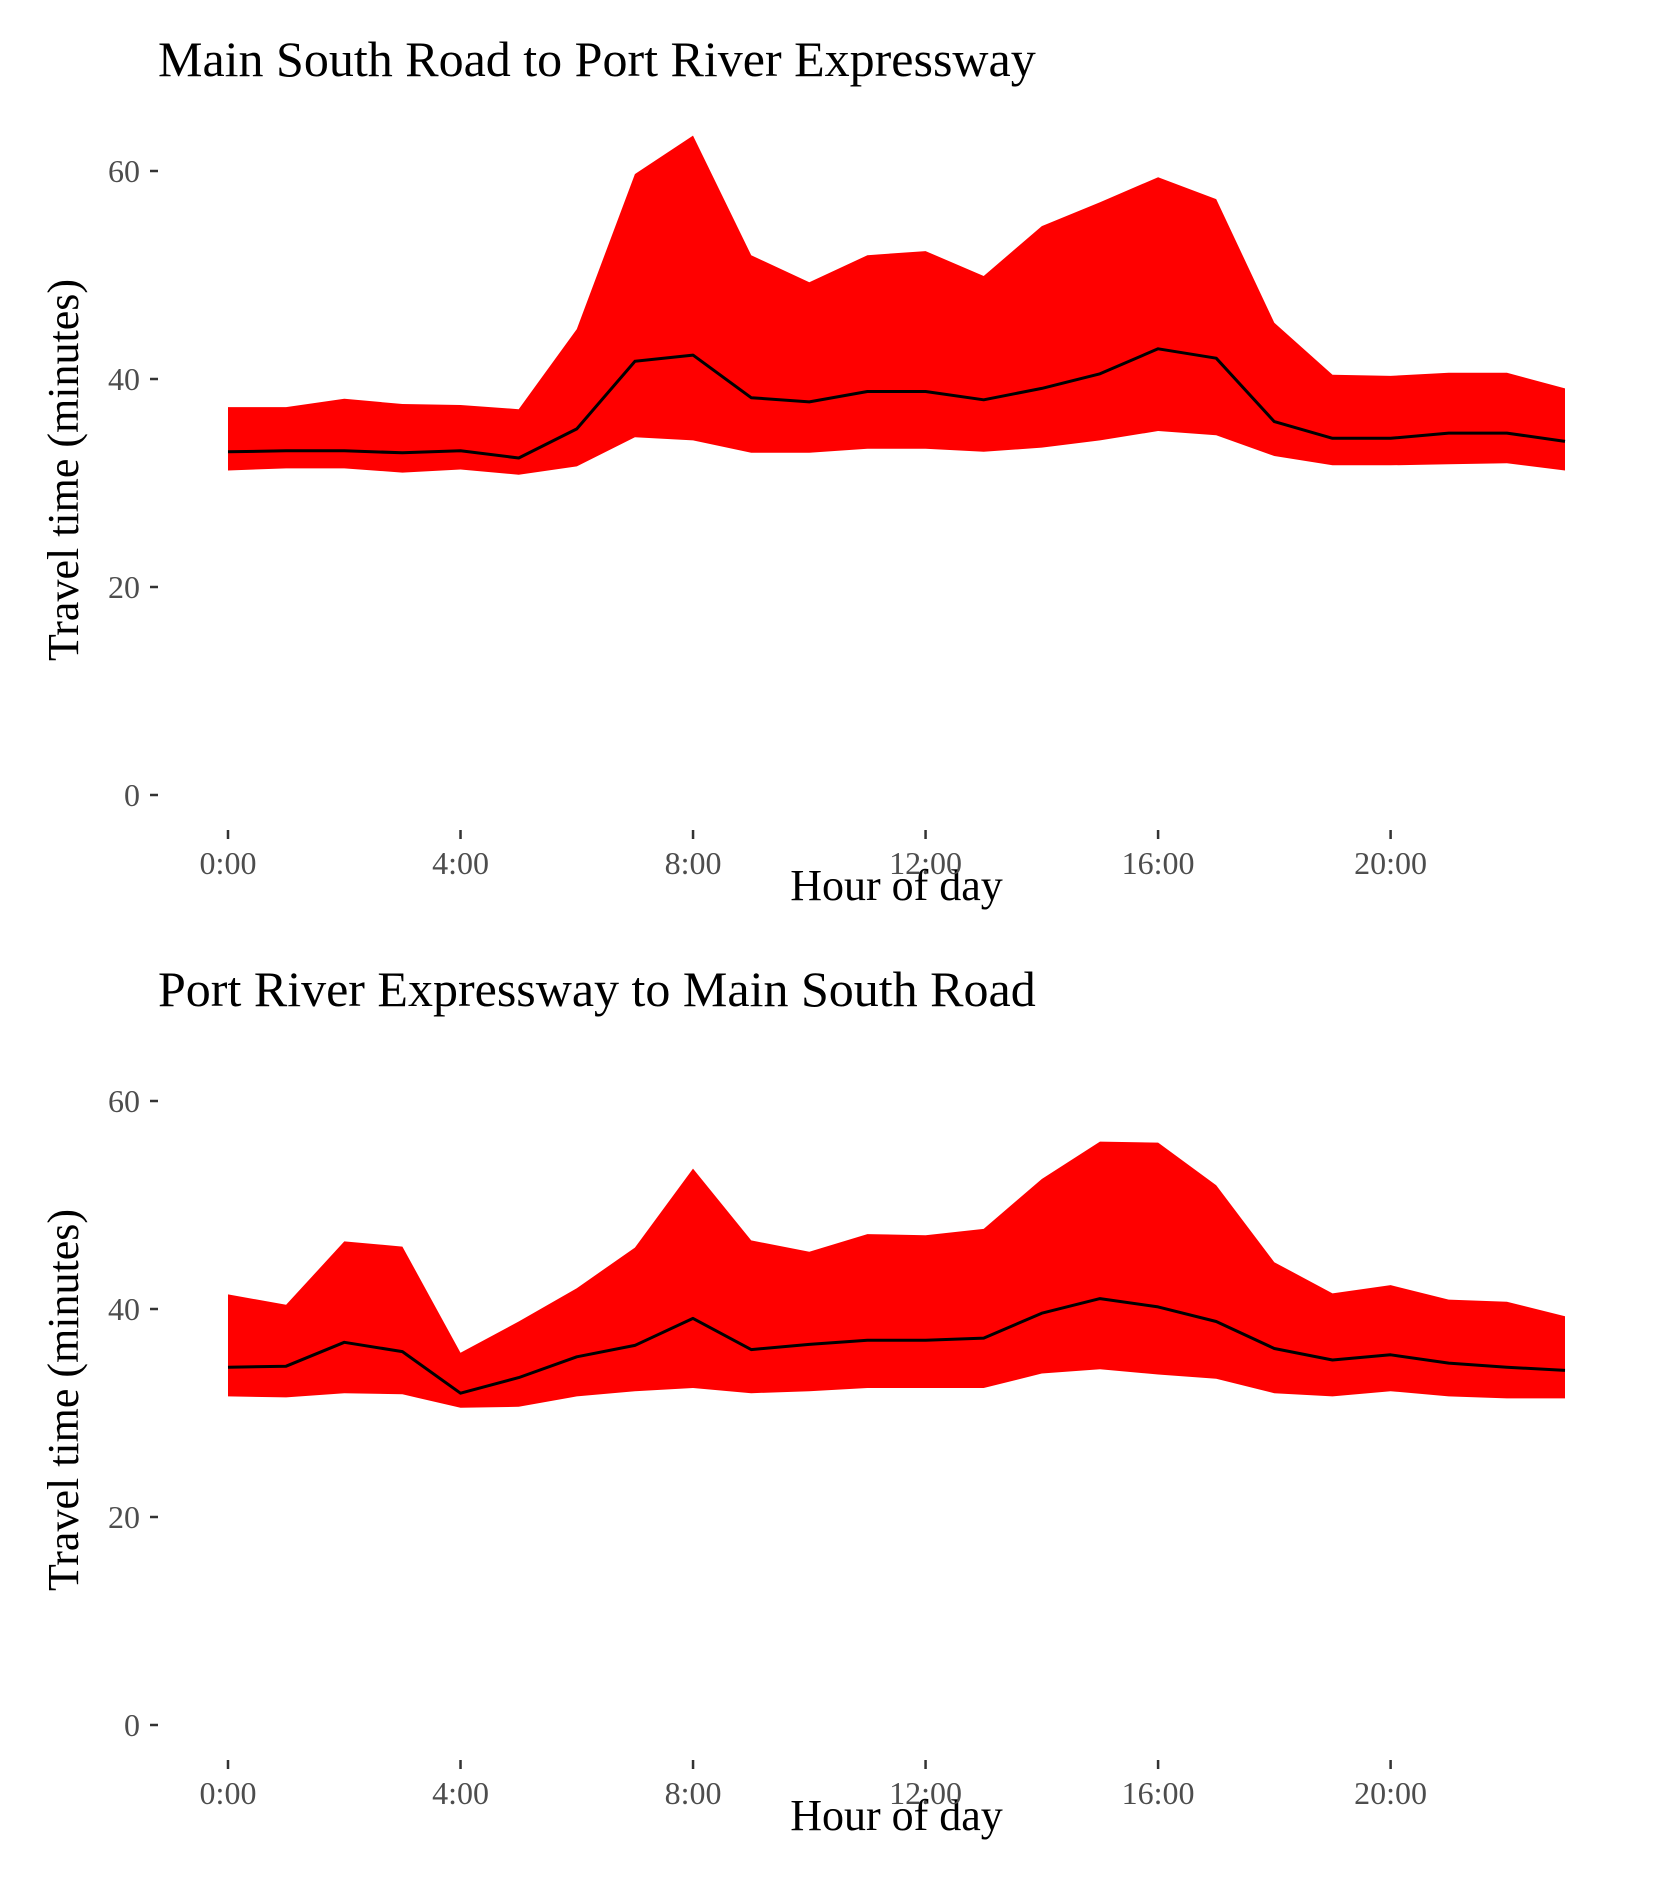 The height and width of the screenshot is (1889, 1653). Describe the element at coordinates (597, 59) in the screenshot. I see `chart-title: Main South Road to Port River Expressway` at that location.